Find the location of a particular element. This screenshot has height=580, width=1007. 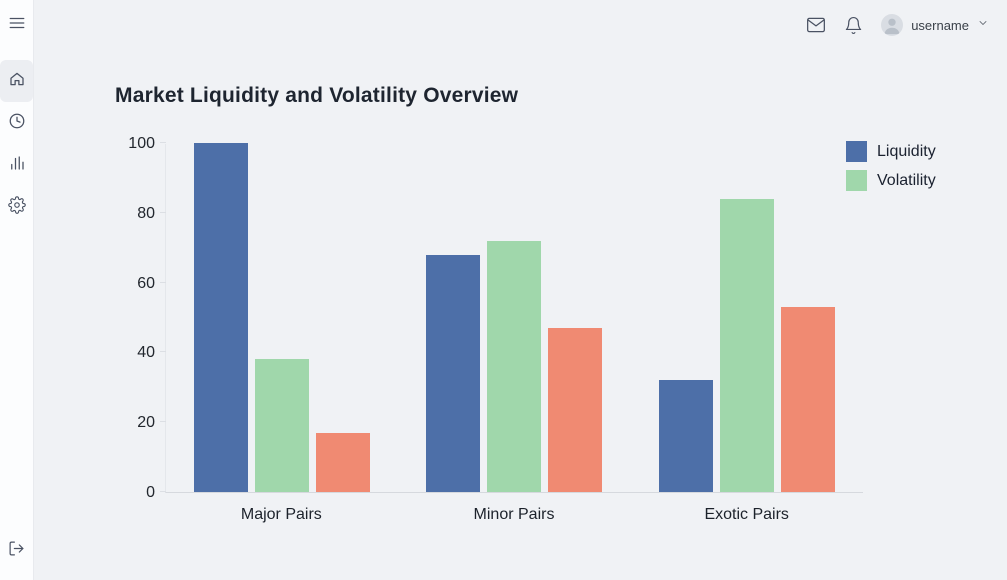

sidebar-item-analytics is located at coordinates (16, 165).